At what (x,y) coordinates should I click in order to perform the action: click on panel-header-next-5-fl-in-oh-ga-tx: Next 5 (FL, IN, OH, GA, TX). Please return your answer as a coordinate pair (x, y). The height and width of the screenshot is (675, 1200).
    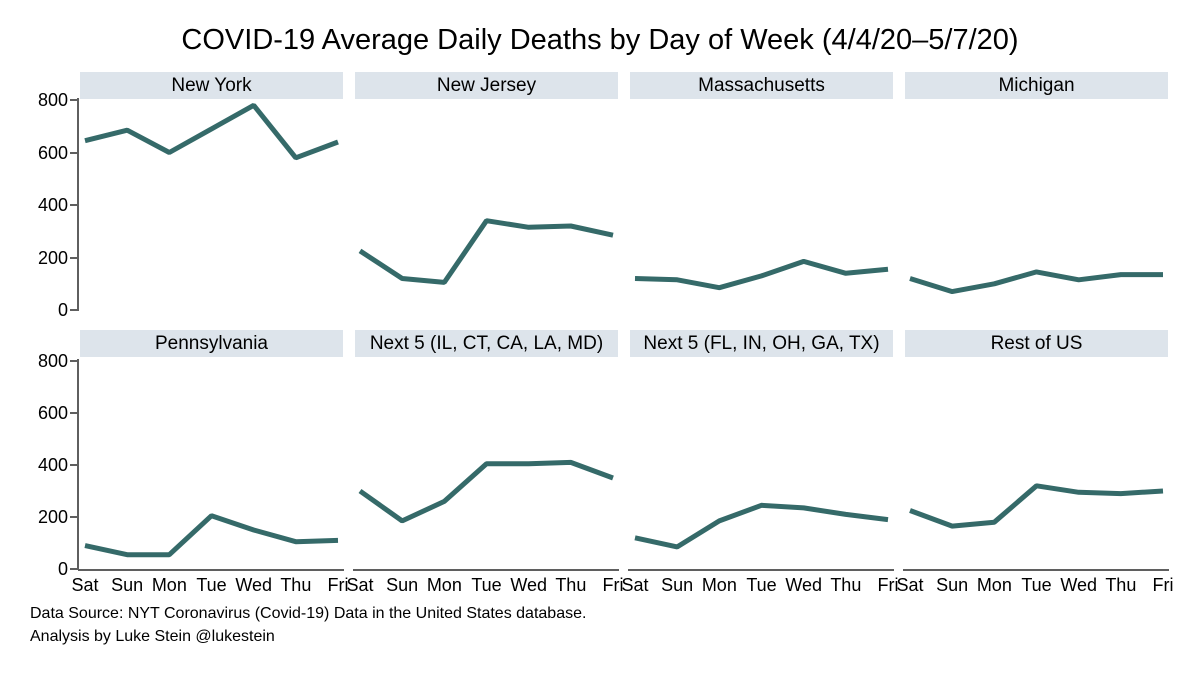
    Looking at the image, I should click on (761, 343).